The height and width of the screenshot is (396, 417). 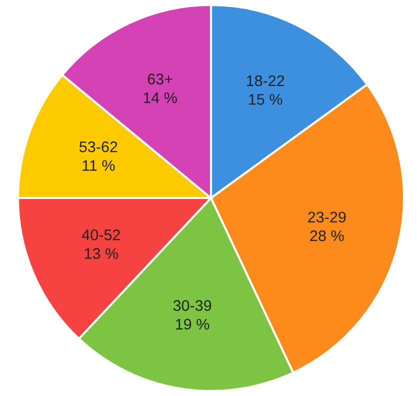 I want to click on slice-label: 53-62, so click(x=98, y=146).